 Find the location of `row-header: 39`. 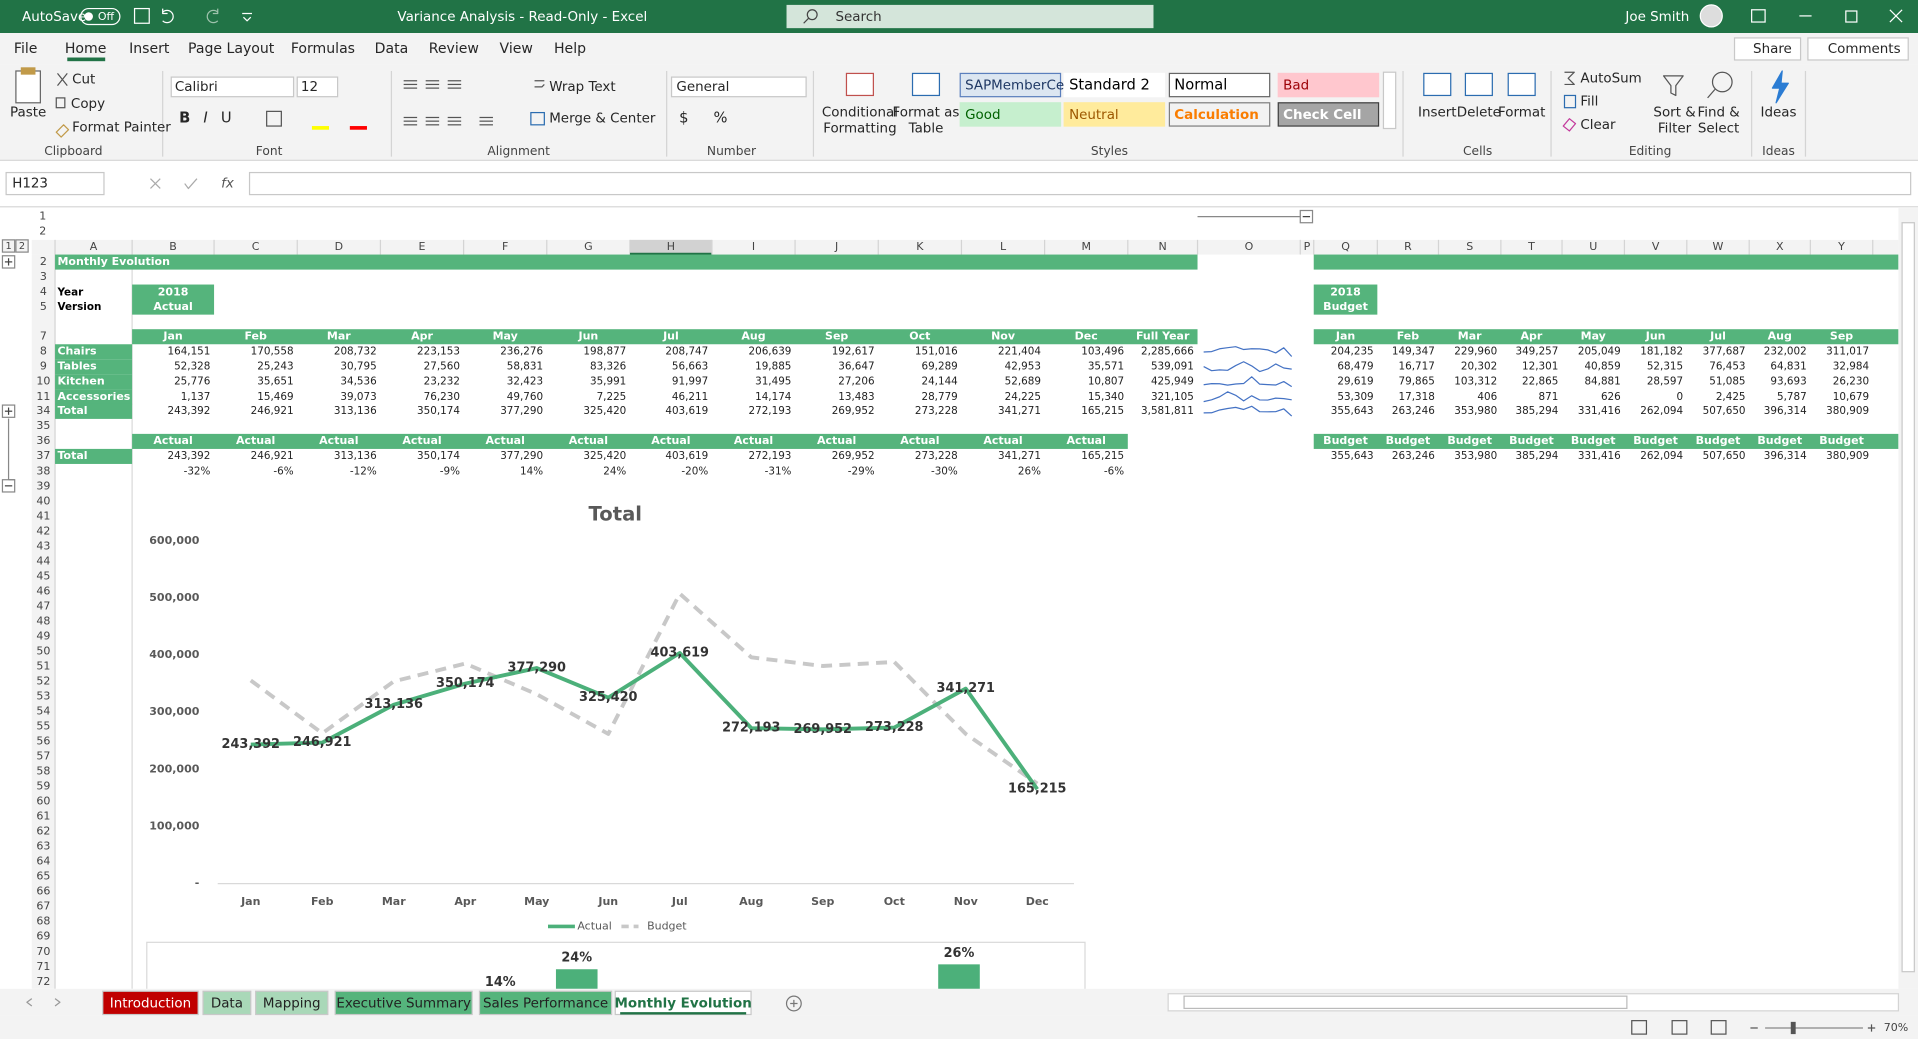

row-header: 39 is located at coordinates (43, 485).